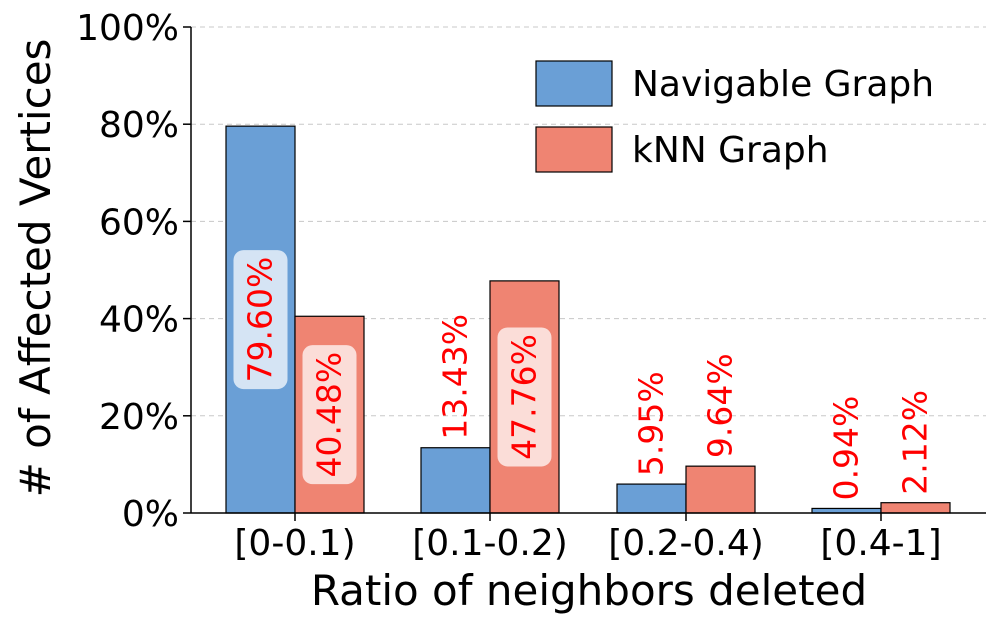 Image resolution: width=997 pixels, height=625 pixels. I want to click on x-tick-label: [0.4-1], so click(880, 543).